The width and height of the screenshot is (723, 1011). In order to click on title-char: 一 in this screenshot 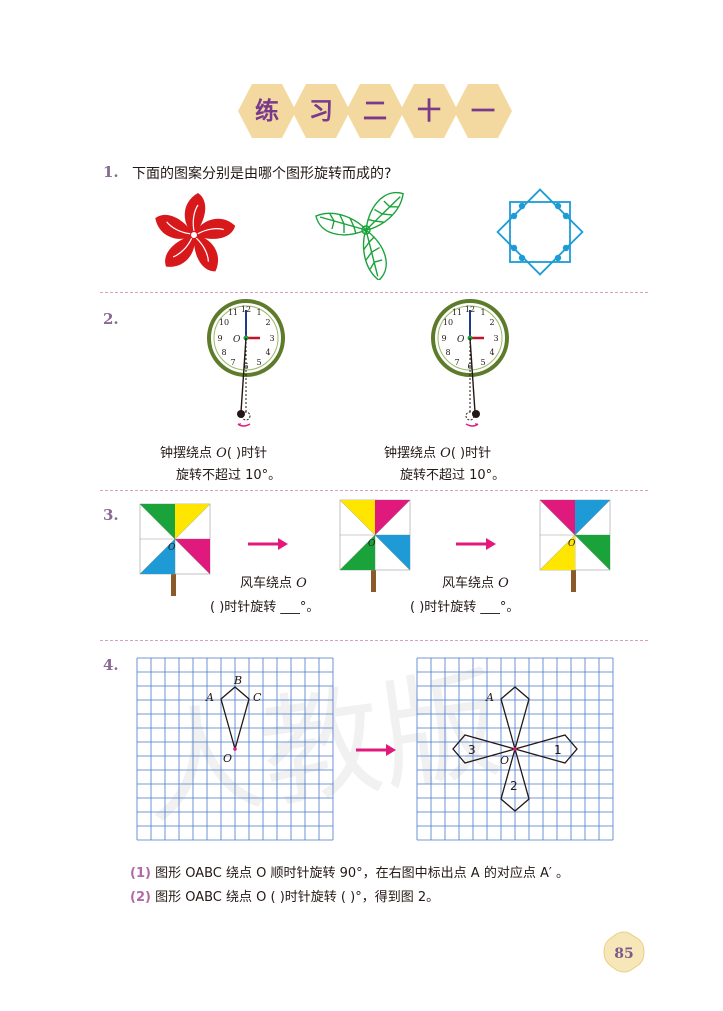, I will do `click(483, 110)`.